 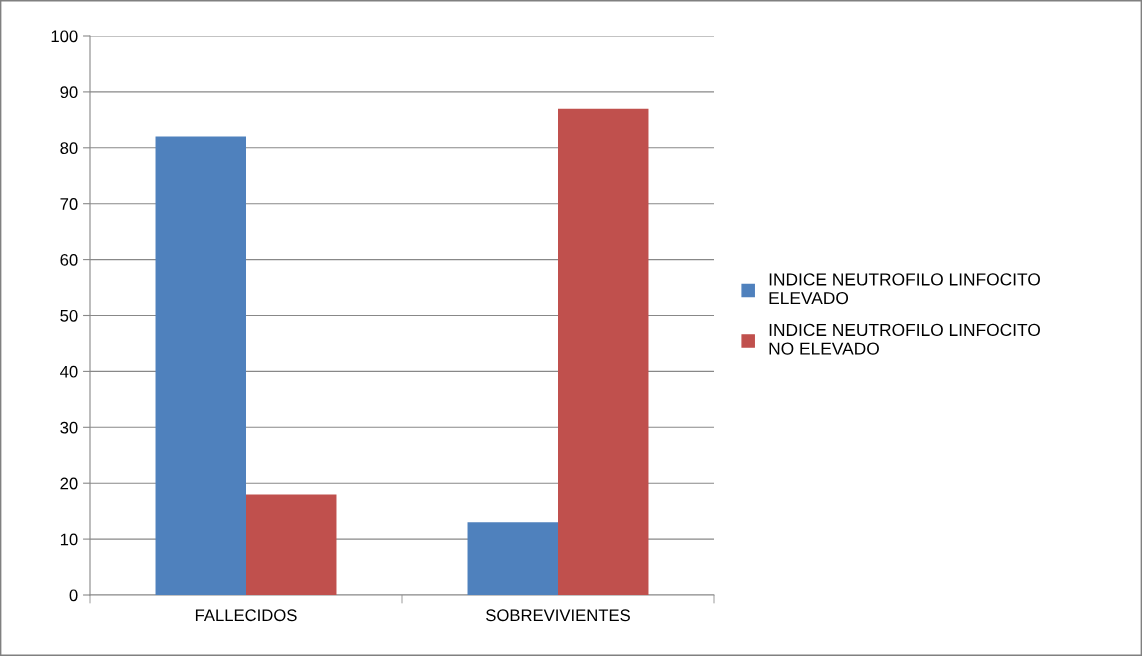 I want to click on y-tick-label: 10, so click(x=69, y=539).